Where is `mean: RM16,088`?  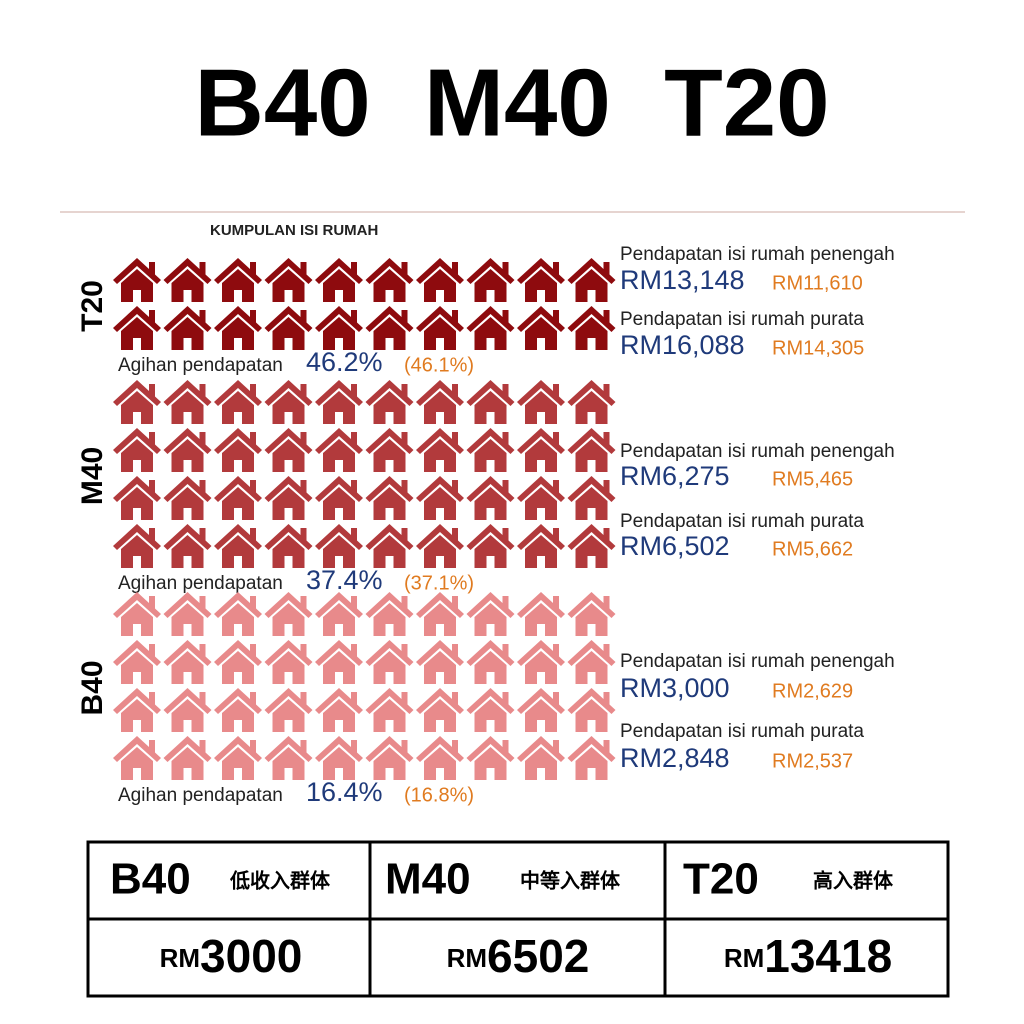
mean: RM16,088 is located at coordinates (682, 345).